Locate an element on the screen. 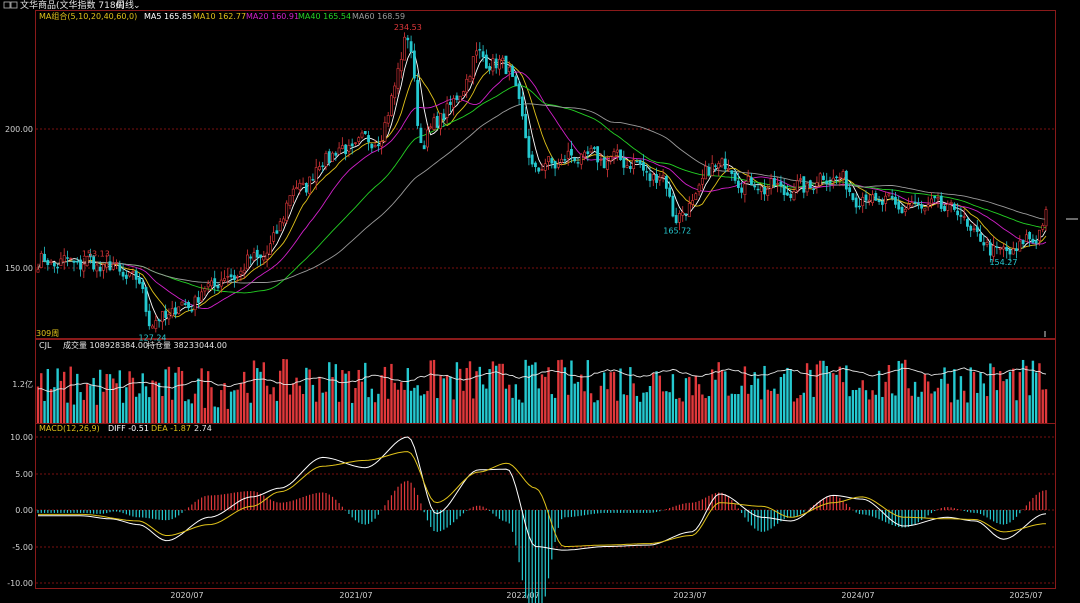 The width and height of the screenshot is (1080, 603). price-annotation: 127.24 is located at coordinates (153, 337).